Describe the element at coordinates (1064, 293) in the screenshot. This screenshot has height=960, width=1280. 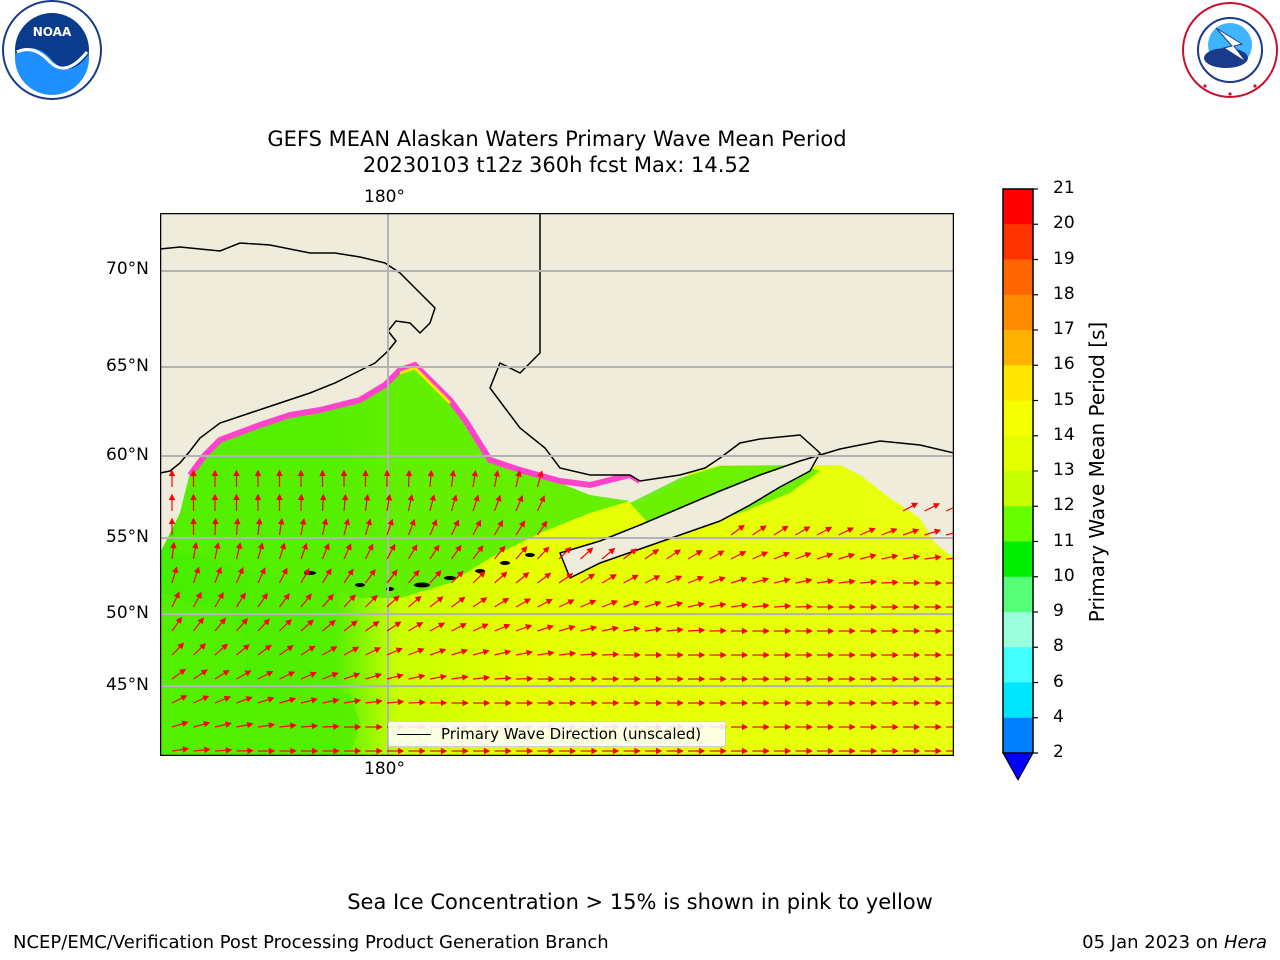
I see `colorbar-tick-label: 18` at that location.